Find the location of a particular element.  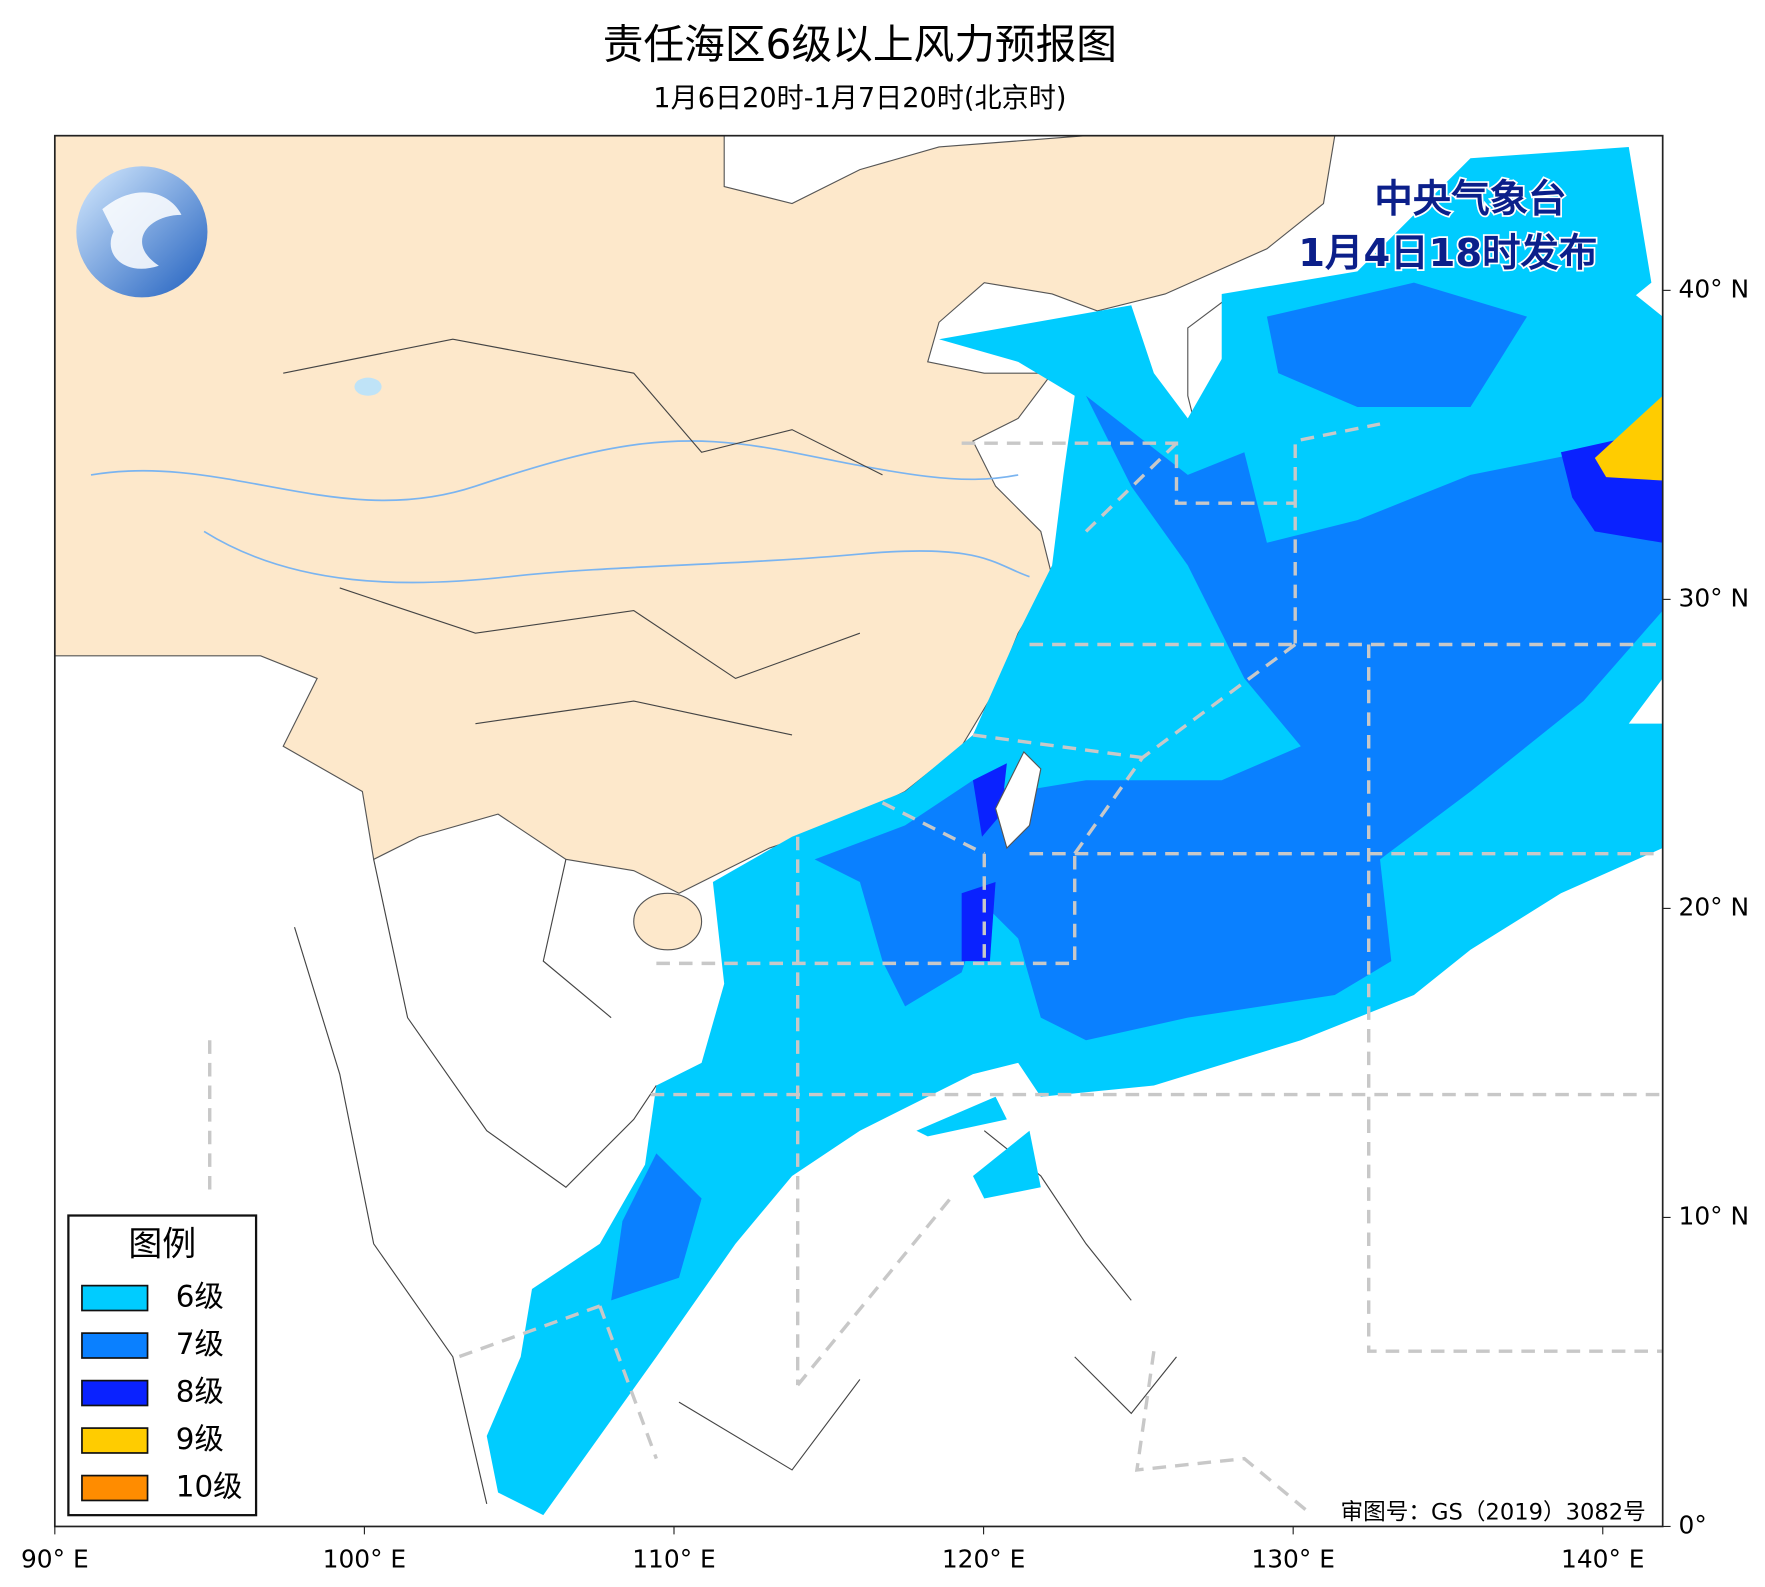

subtitle: 1月6日20时-1月7日20时(北京时) is located at coordinates (859, 98).